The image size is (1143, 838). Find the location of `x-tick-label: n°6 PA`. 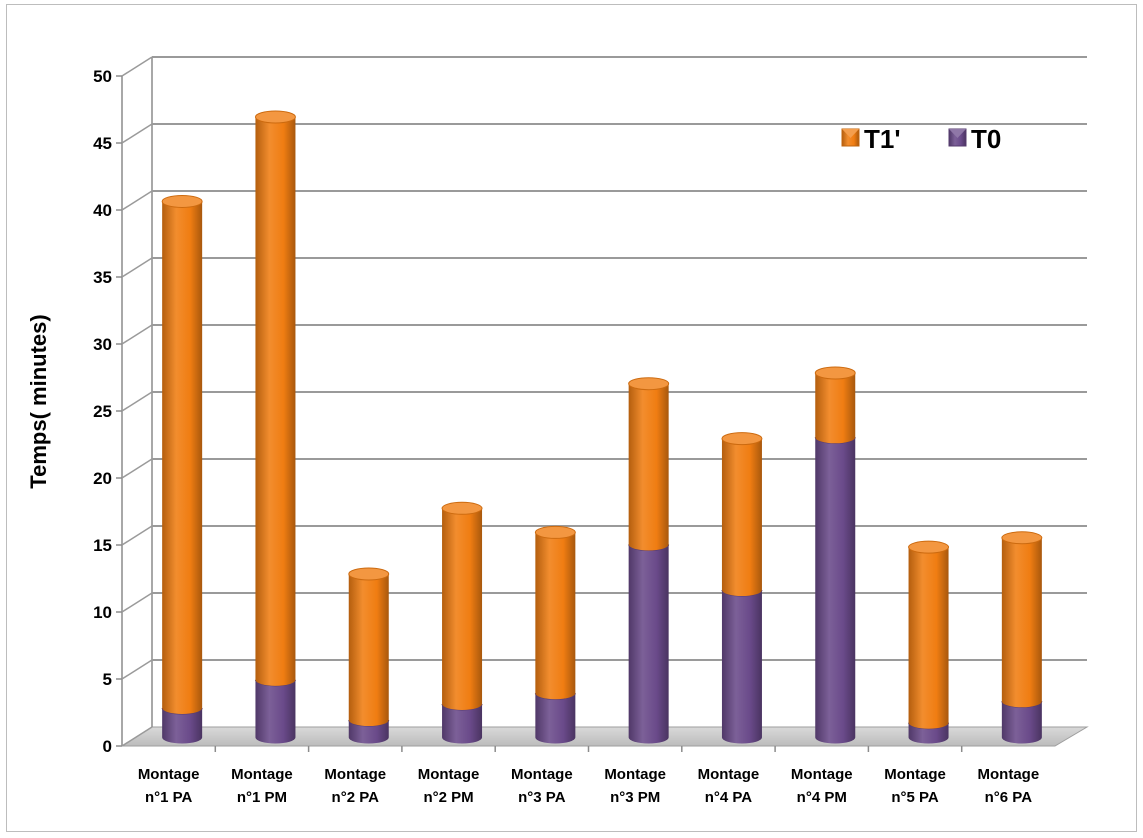

x-tick-label: n°6 PA is located at coordinates (1009, 797).